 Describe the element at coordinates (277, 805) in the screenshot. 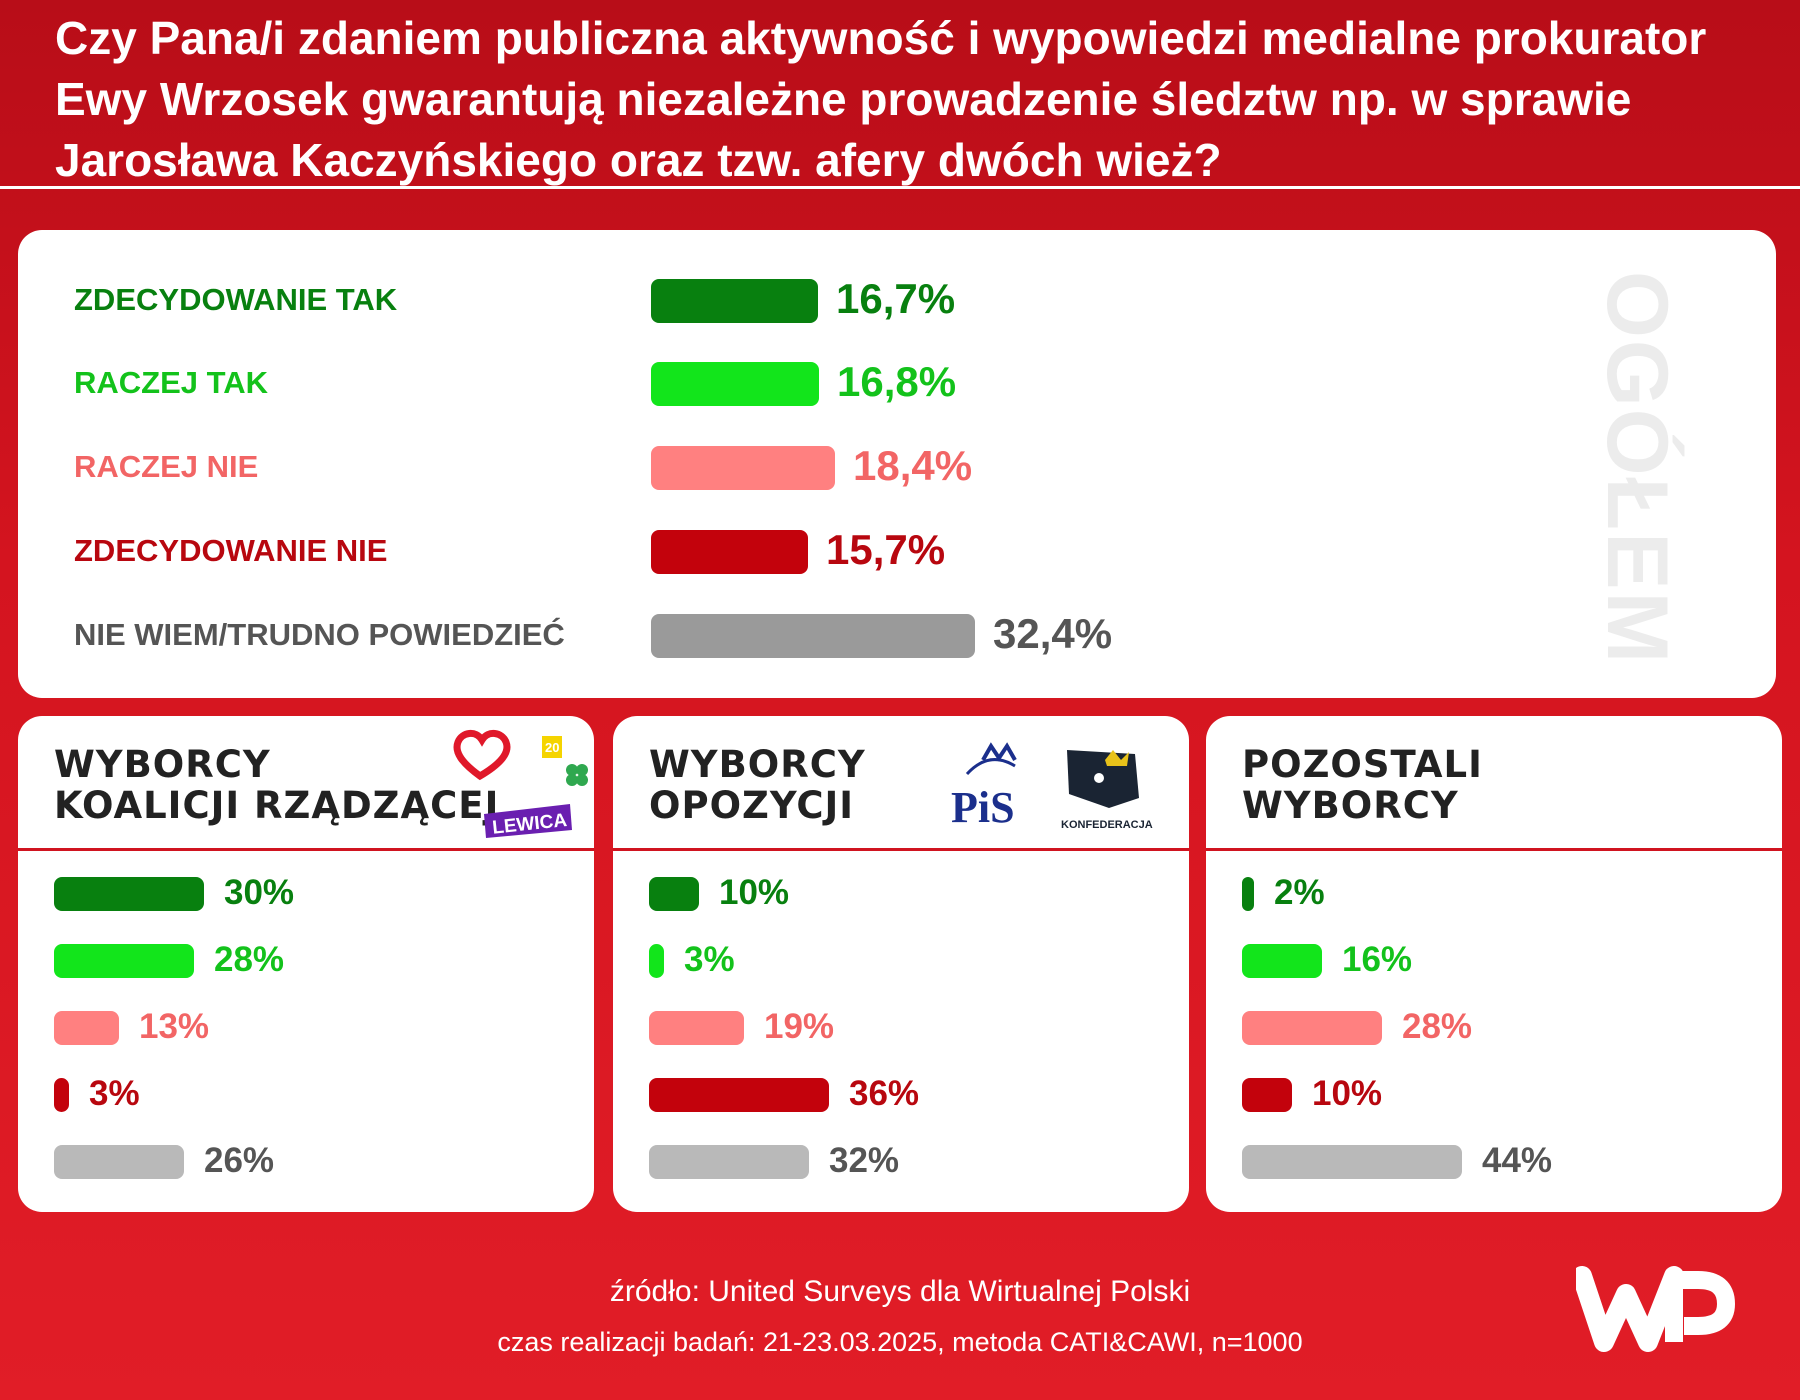

I see `group-title-line2: KOALICJI RZĄDZĄCEJ` at that location.